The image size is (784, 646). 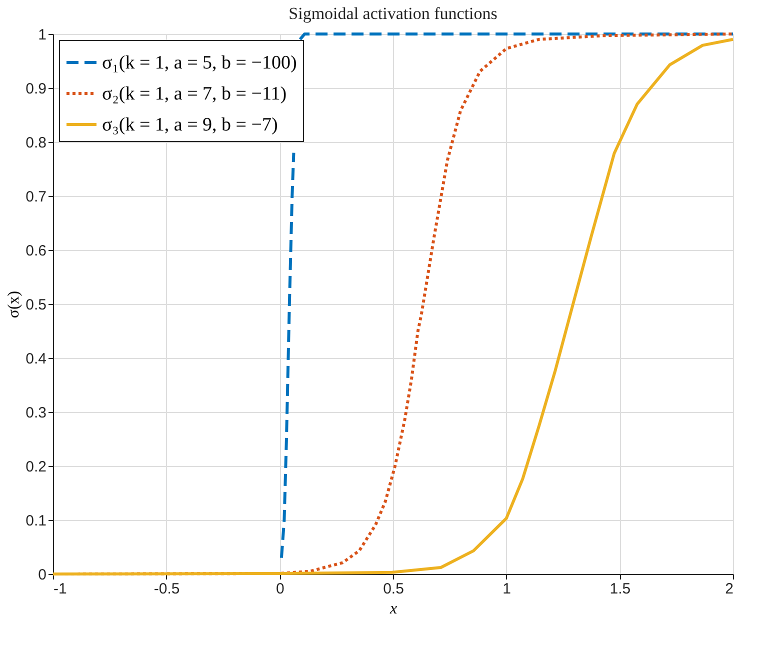 What do you see at coordinates (36, 143) in the screenshot?
I see `y-tick-label: 0.8` at bounding box center [36, 143].